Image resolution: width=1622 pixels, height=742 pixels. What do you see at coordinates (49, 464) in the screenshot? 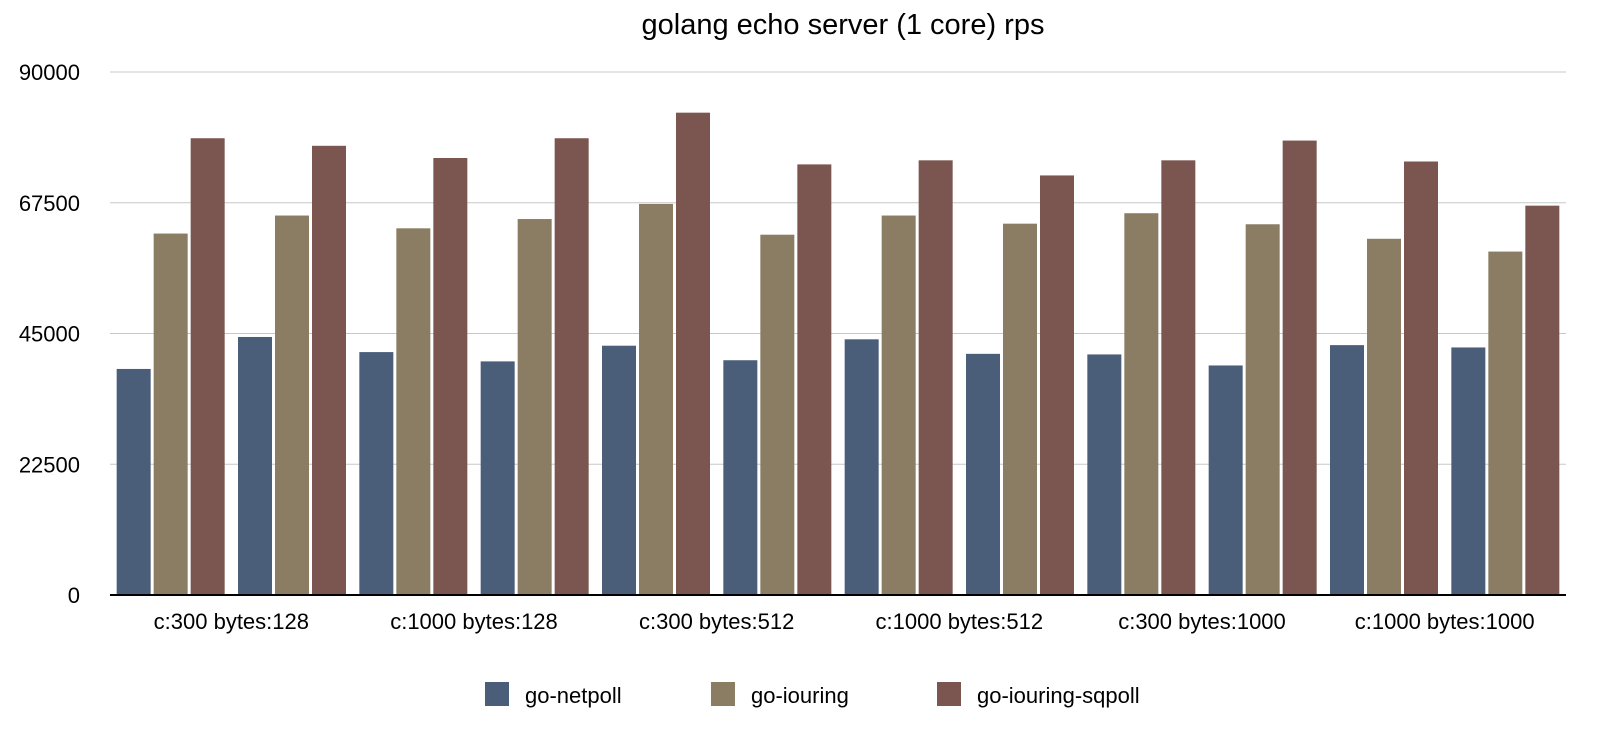
I see `y-tick-label: 22500` at bounding box center [49, 464].